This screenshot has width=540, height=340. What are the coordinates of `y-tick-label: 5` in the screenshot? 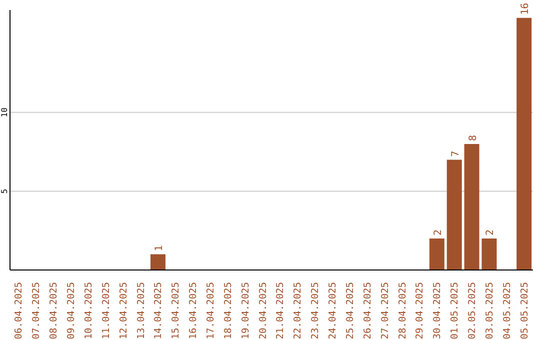 It's located at (4, 191).